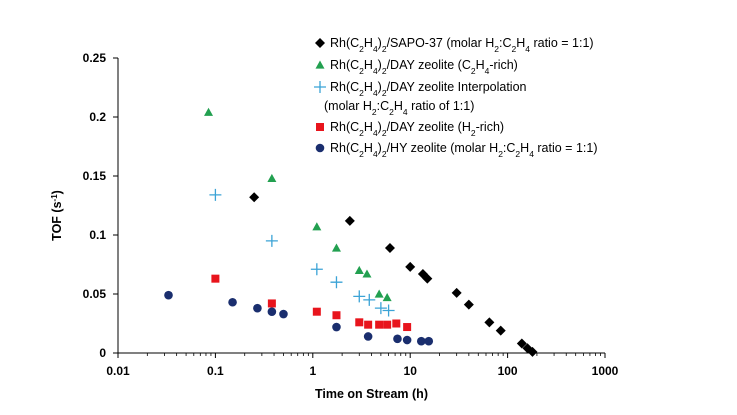  Describe the element at coordinates (348, 106) in the screenshot. I see `legend-entry-part: (molar H` at that location.